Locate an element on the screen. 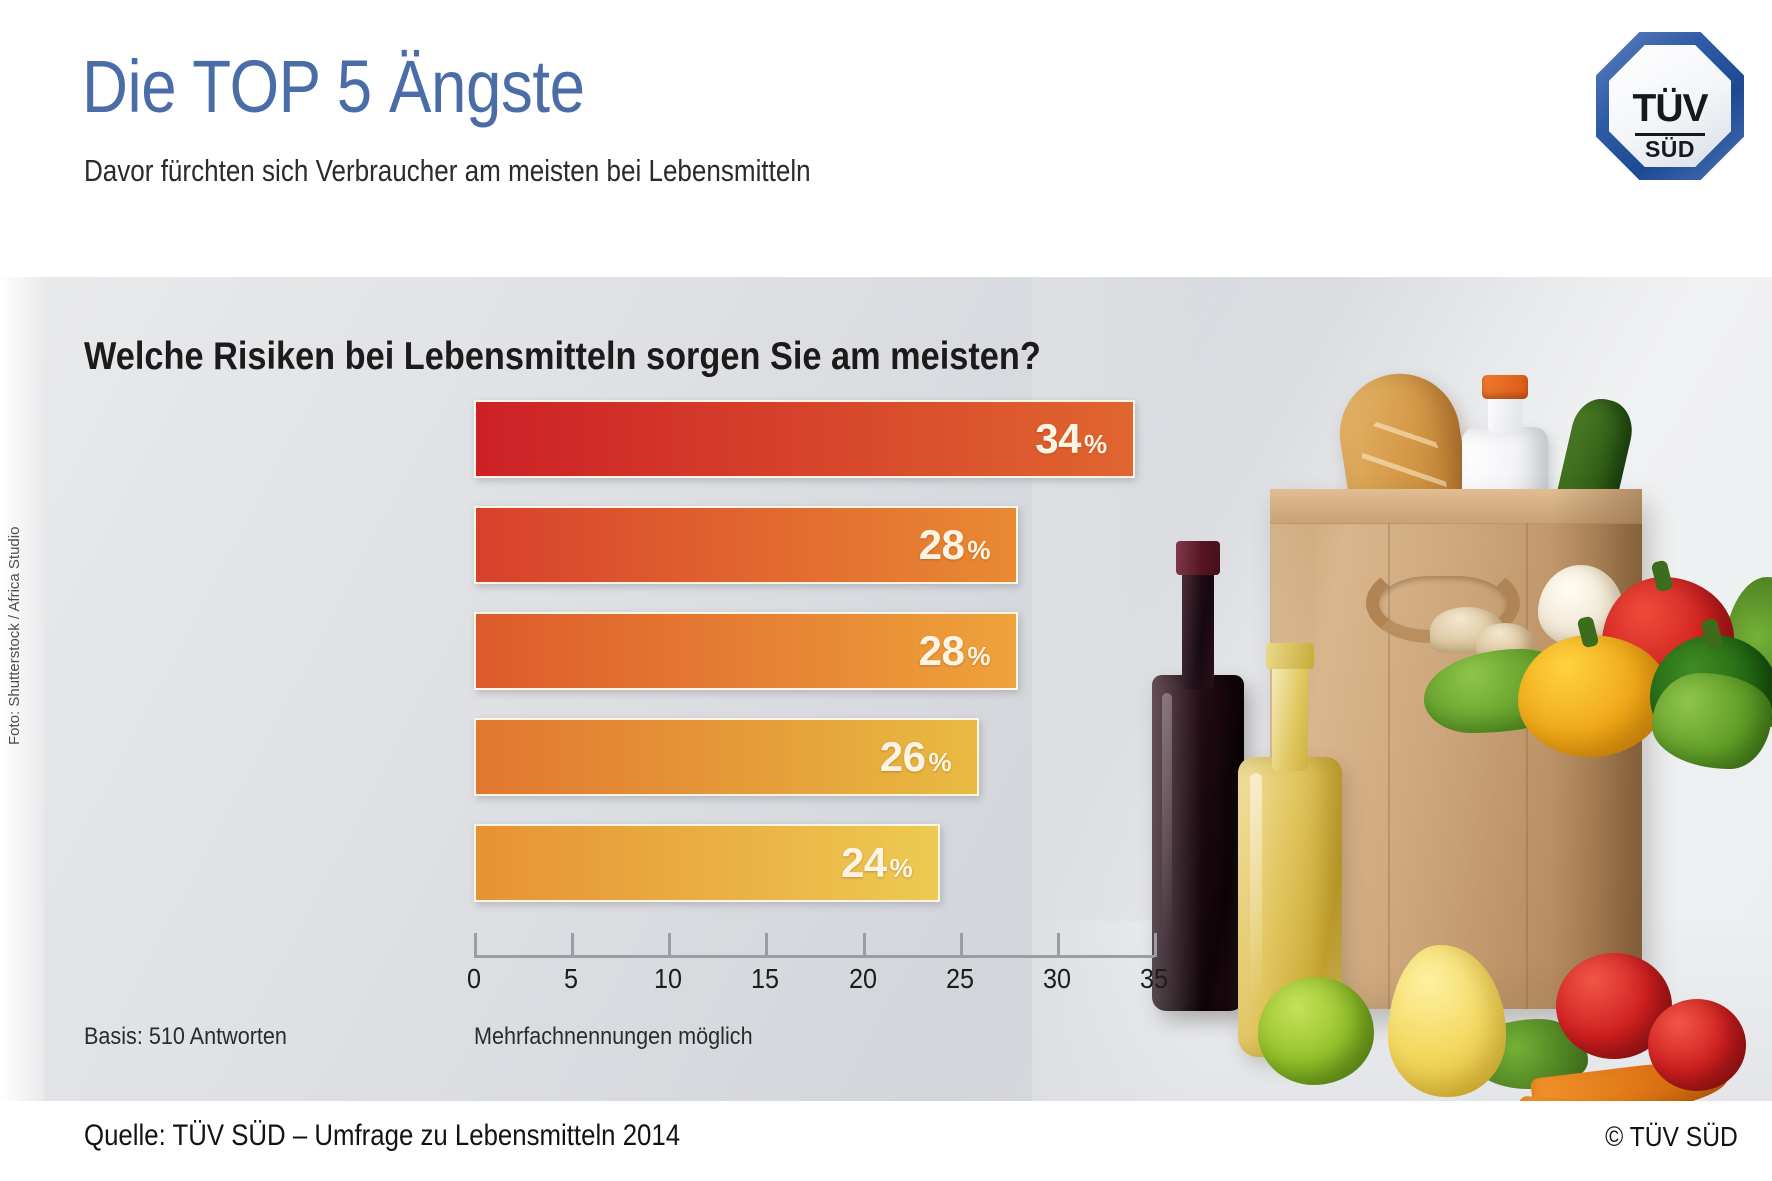  x-axis is located at coordinates (824, 946).